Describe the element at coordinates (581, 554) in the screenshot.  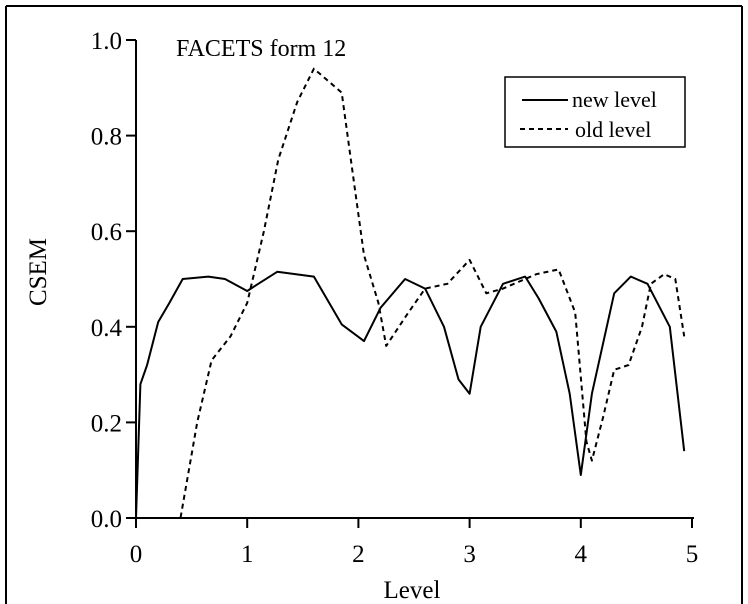
I see `x-tick-label: 4` at that location.